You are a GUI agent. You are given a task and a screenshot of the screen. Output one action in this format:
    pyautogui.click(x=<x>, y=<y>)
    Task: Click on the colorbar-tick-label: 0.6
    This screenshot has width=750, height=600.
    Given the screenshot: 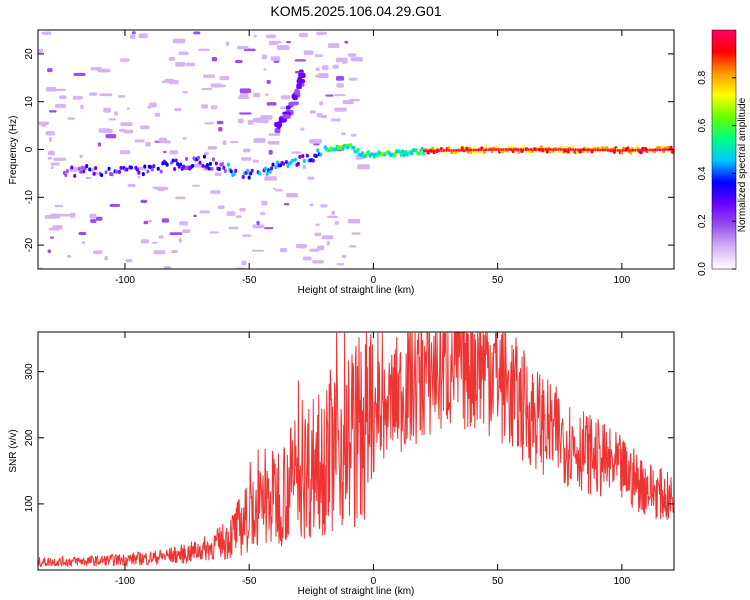 What is the action you would take?
    pyautogui.click(x=702, y=125)
    